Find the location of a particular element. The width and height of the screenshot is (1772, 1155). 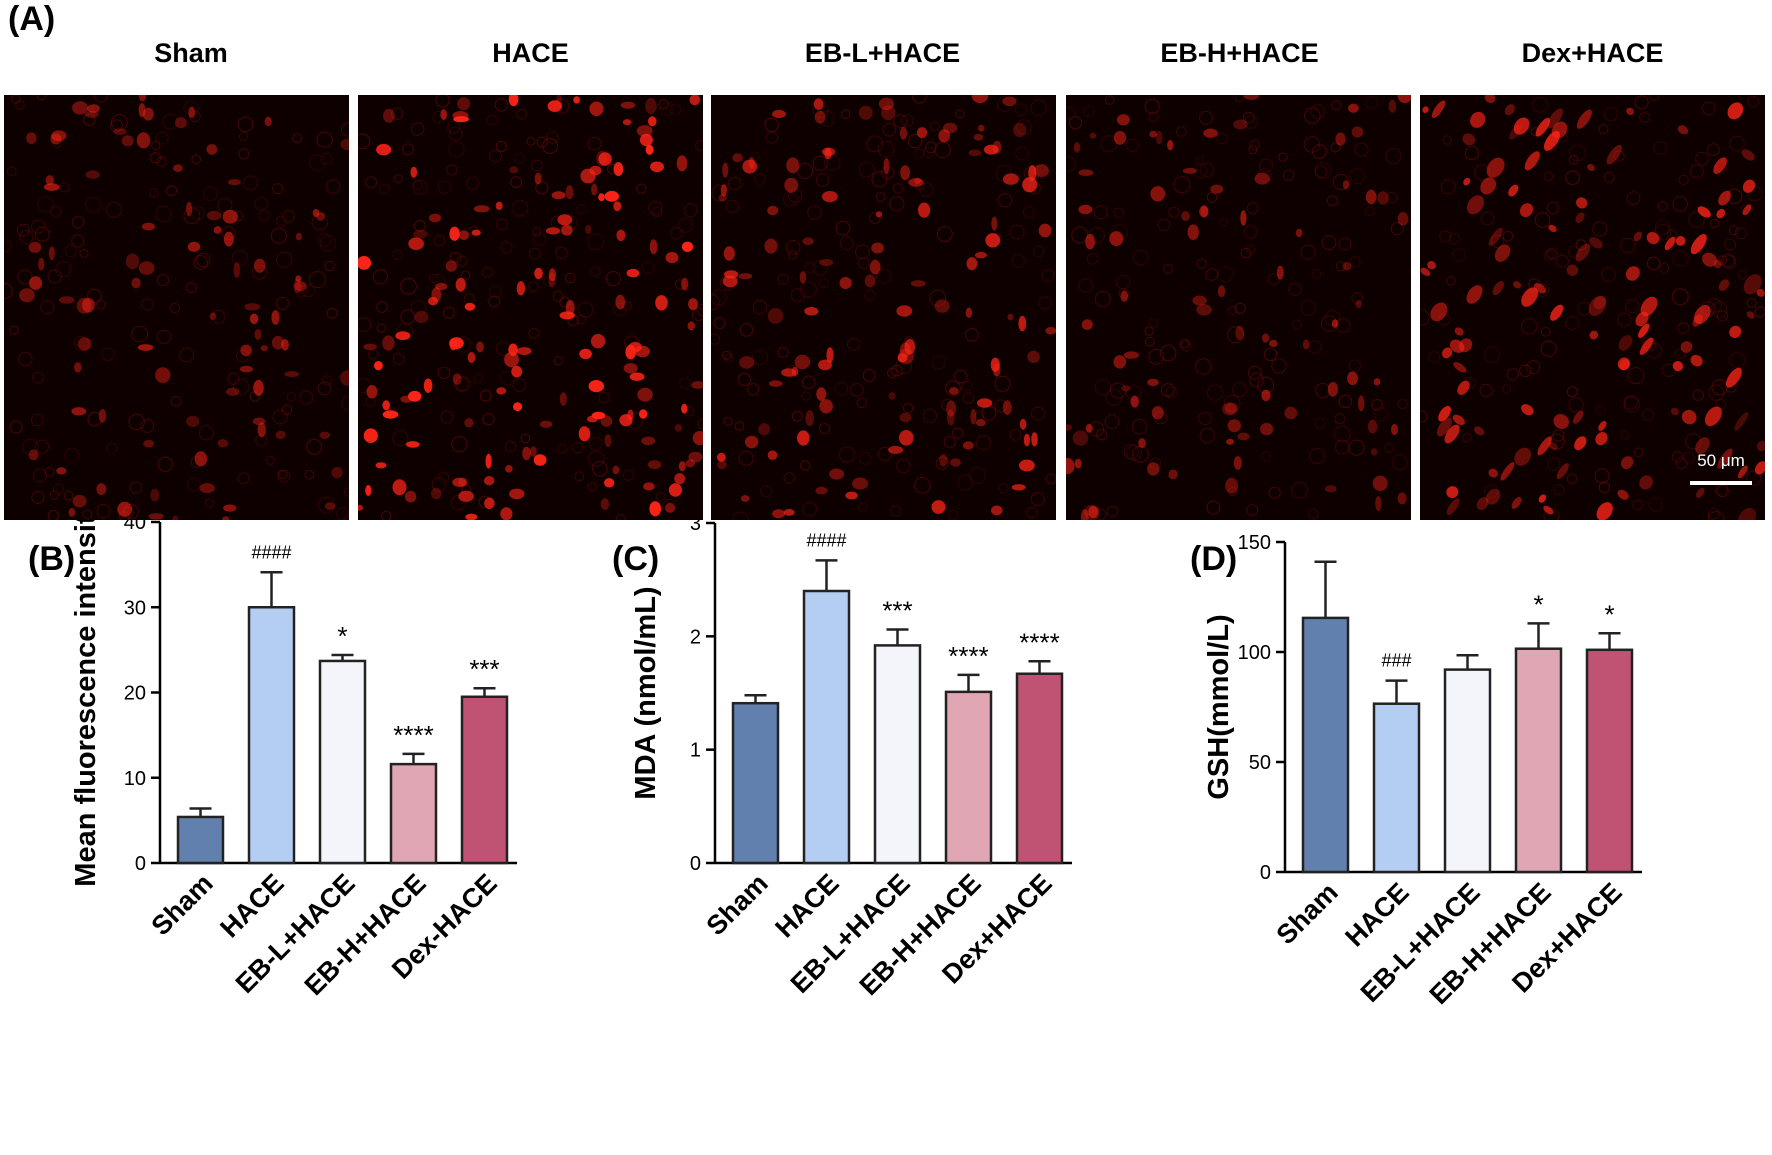

micrograph-sham is located at coordinates (176, 307).